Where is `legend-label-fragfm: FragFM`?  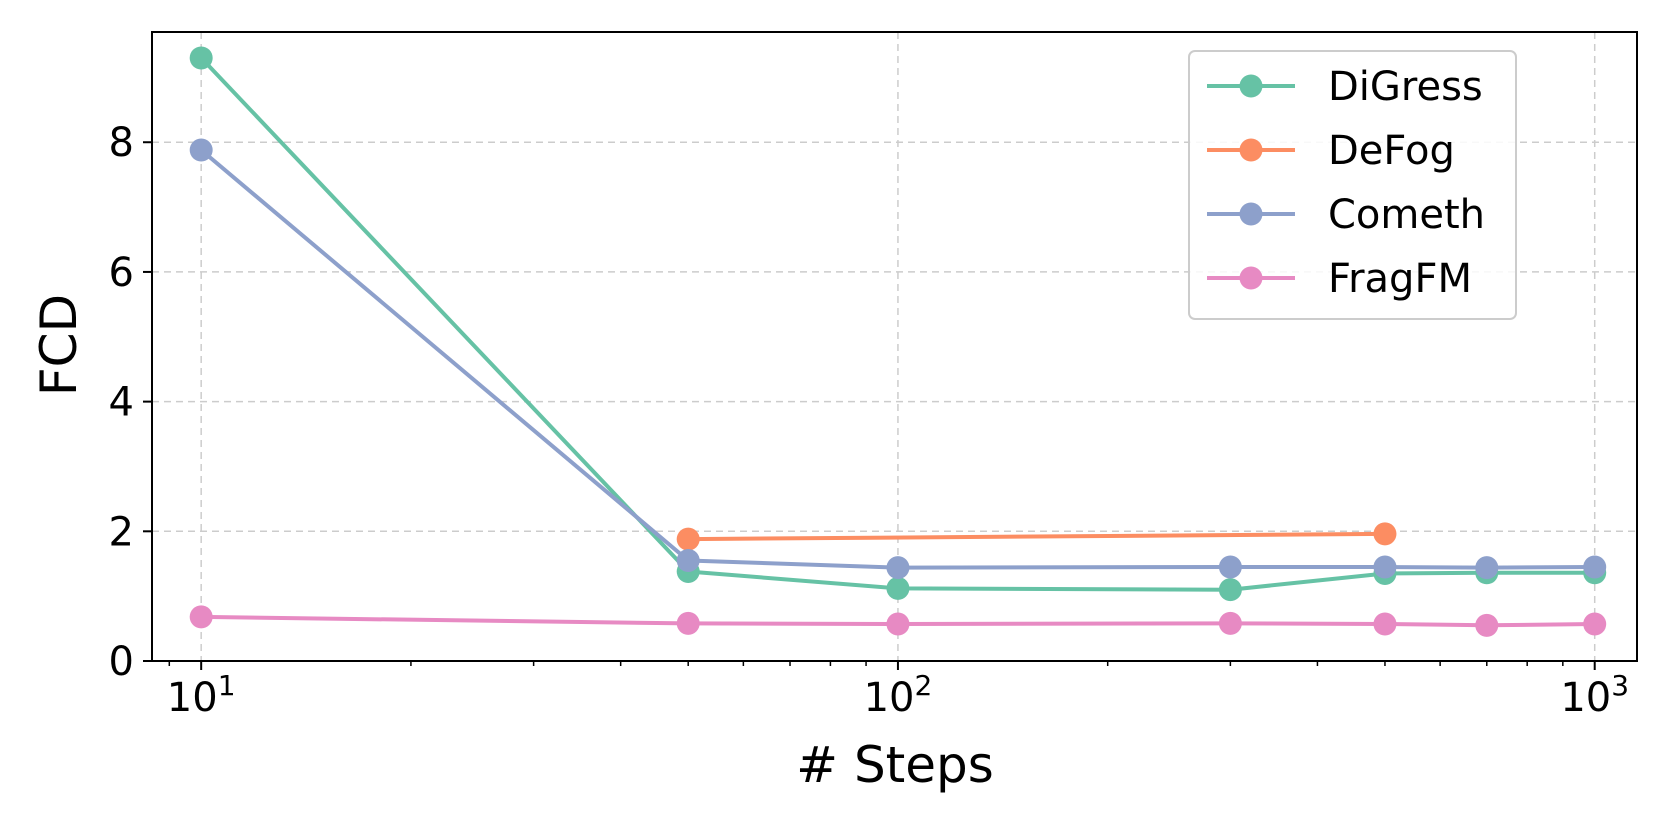 legend-label-fragfm: FragFM is located at coordinates (1400, 279).